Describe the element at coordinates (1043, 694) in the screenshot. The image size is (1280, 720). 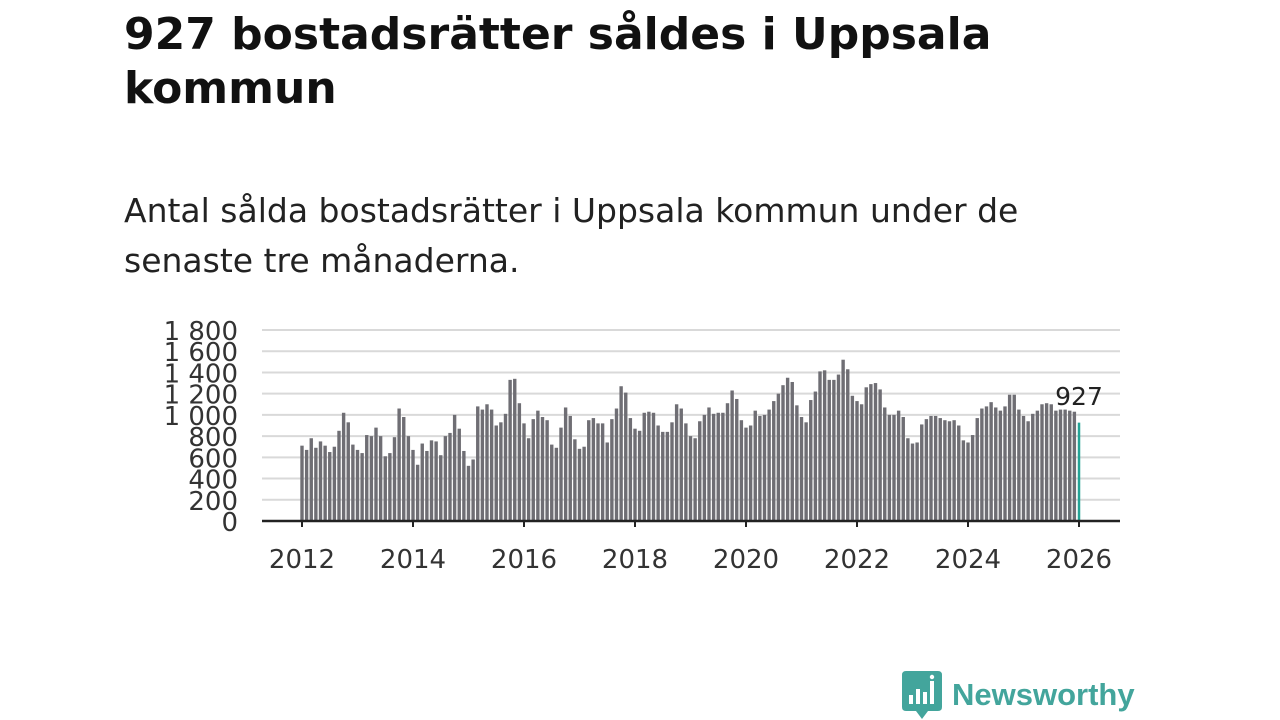
I see `brand-name: Newsworthy` at that location.